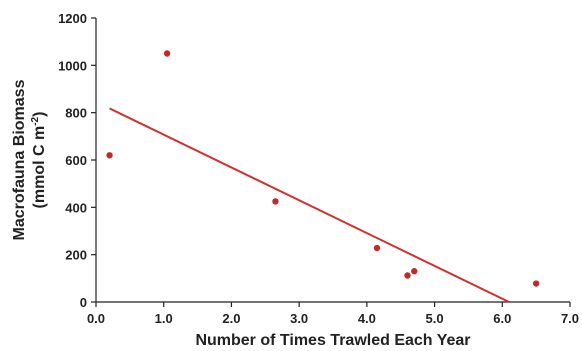  What do you see at coordinates (39, 114) in the screenshot?
I see `y-units-suffix: )` at bounding box center [39, 114].